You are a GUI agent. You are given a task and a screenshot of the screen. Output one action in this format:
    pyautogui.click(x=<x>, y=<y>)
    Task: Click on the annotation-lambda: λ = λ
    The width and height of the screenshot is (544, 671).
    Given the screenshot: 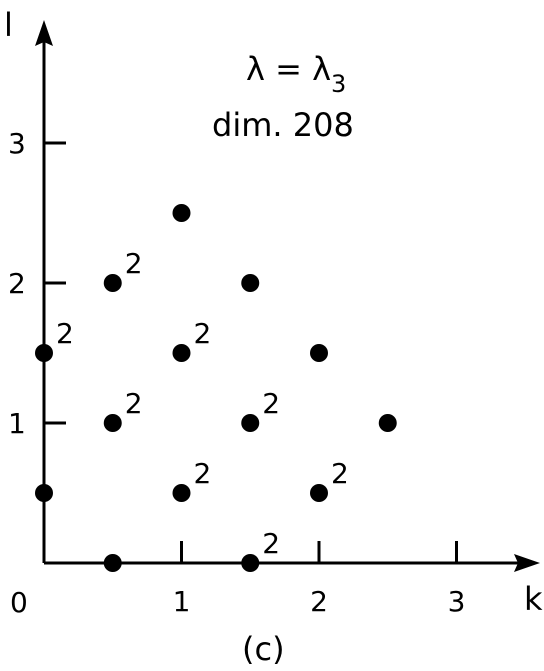 What is the action you would take?
    pyautogui.click(x=288, y=69)
    